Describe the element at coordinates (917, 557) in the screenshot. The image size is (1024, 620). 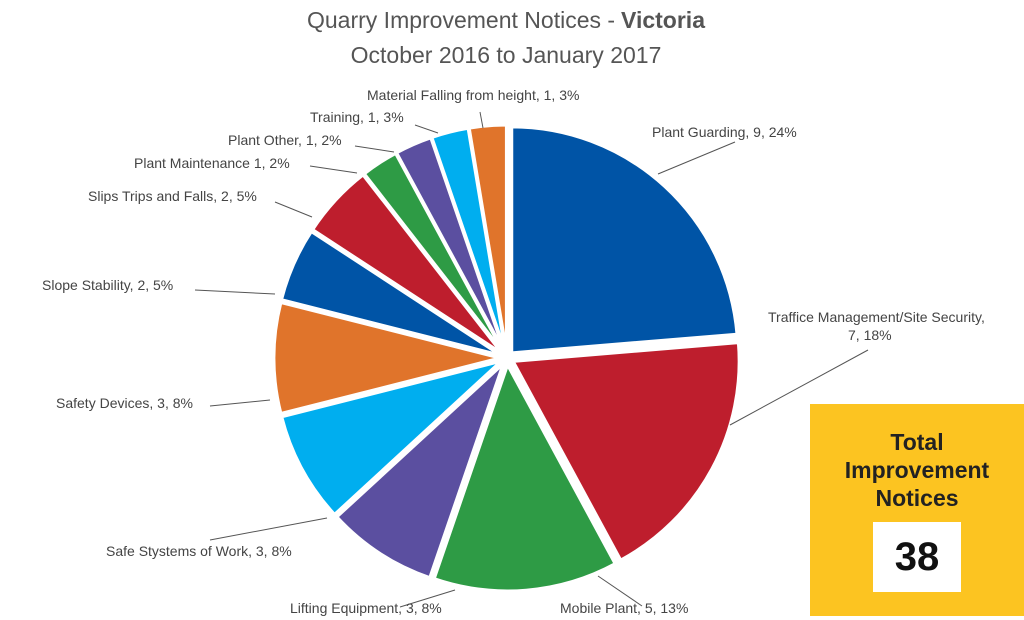
I see `total-value: 38` at that location.